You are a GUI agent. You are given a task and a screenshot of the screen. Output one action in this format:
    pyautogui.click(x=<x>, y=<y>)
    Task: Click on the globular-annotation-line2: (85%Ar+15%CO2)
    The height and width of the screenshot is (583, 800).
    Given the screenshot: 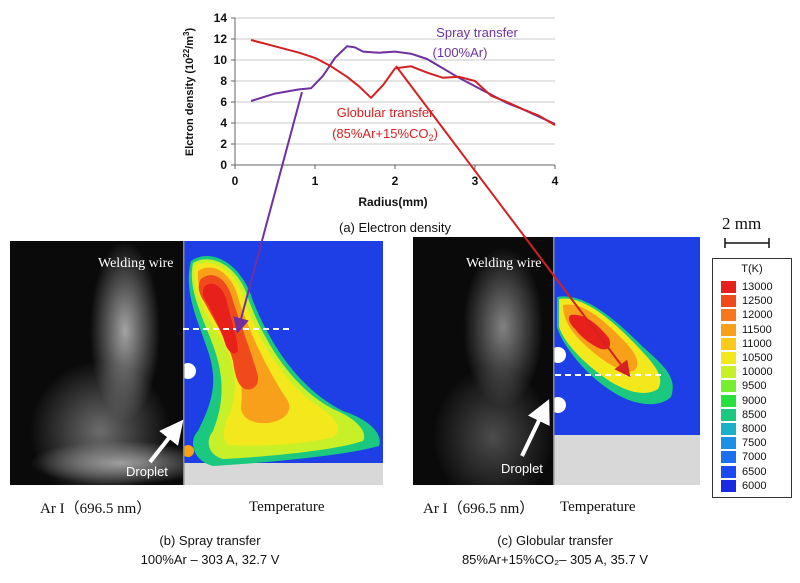 What is the action you would take?
    pyautogui.click(x=385, y=134)
    